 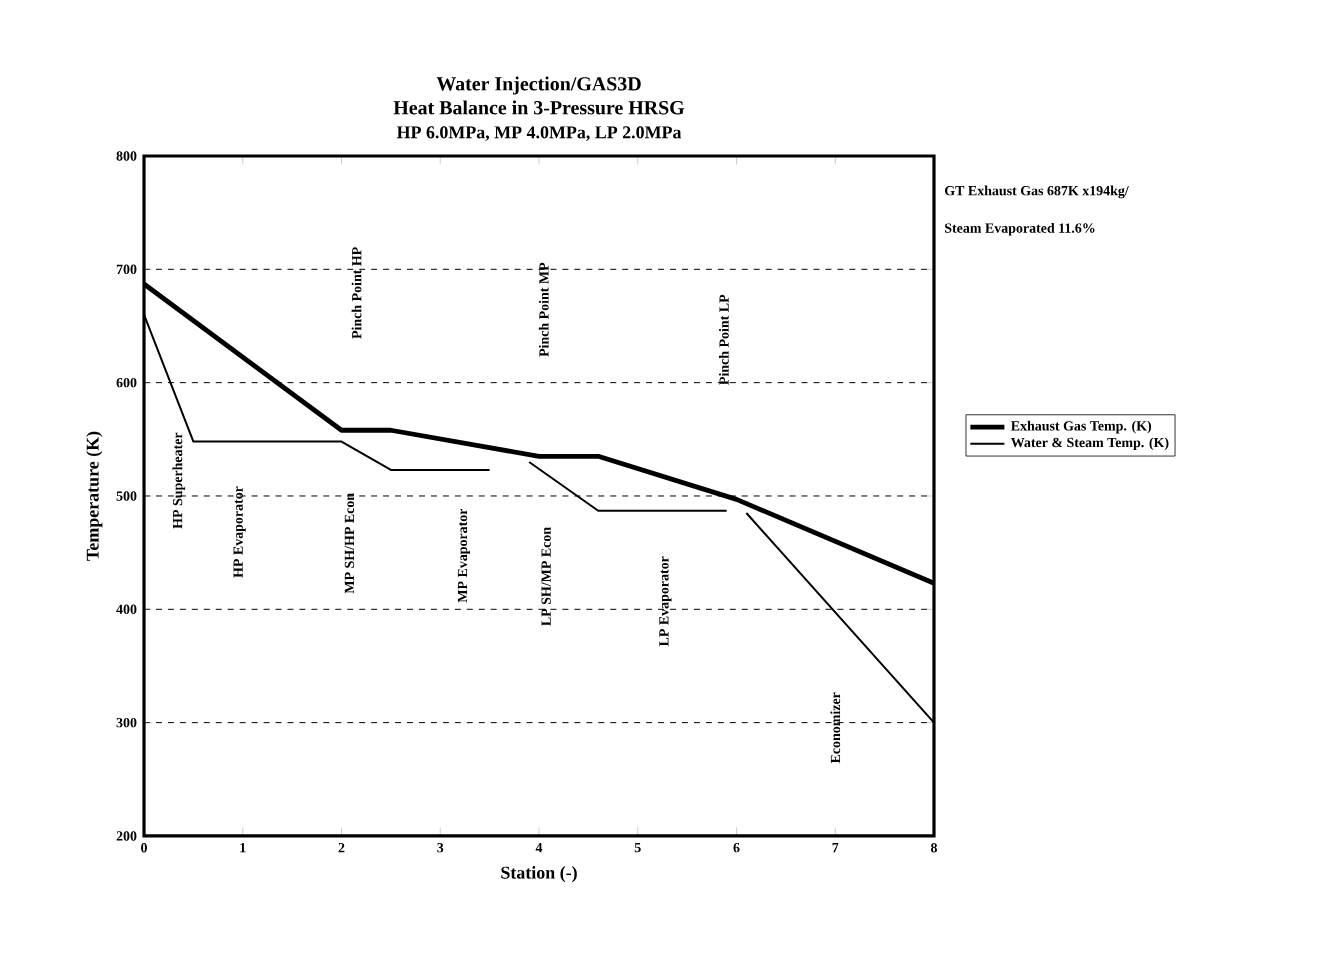 What do you see at coordinates (539, 107) in the screenshot?
I see `chart-subtitle: Heat Balance in 3-Pressure HRSG` at bounding box center [539, 107].